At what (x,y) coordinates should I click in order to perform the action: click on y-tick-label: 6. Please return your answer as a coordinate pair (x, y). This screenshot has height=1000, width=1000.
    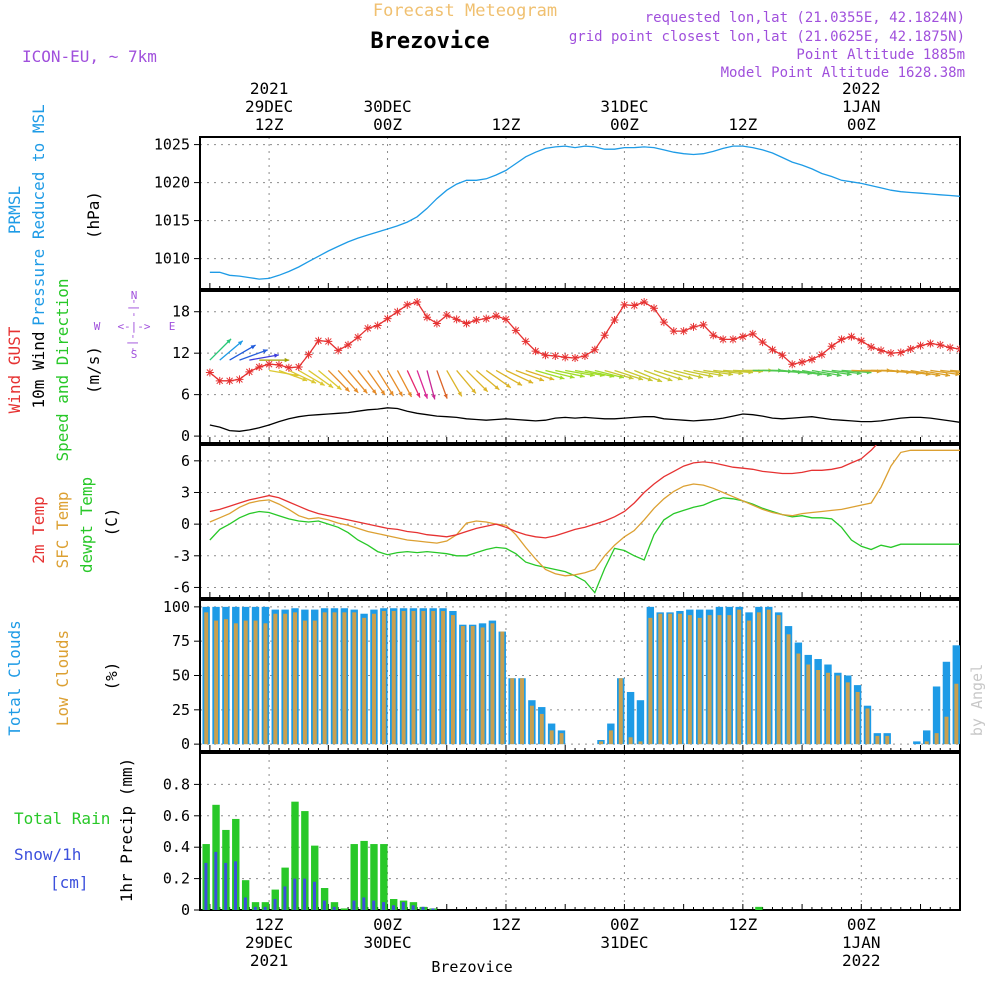
    Looking at the image, I should click on (185, 461).